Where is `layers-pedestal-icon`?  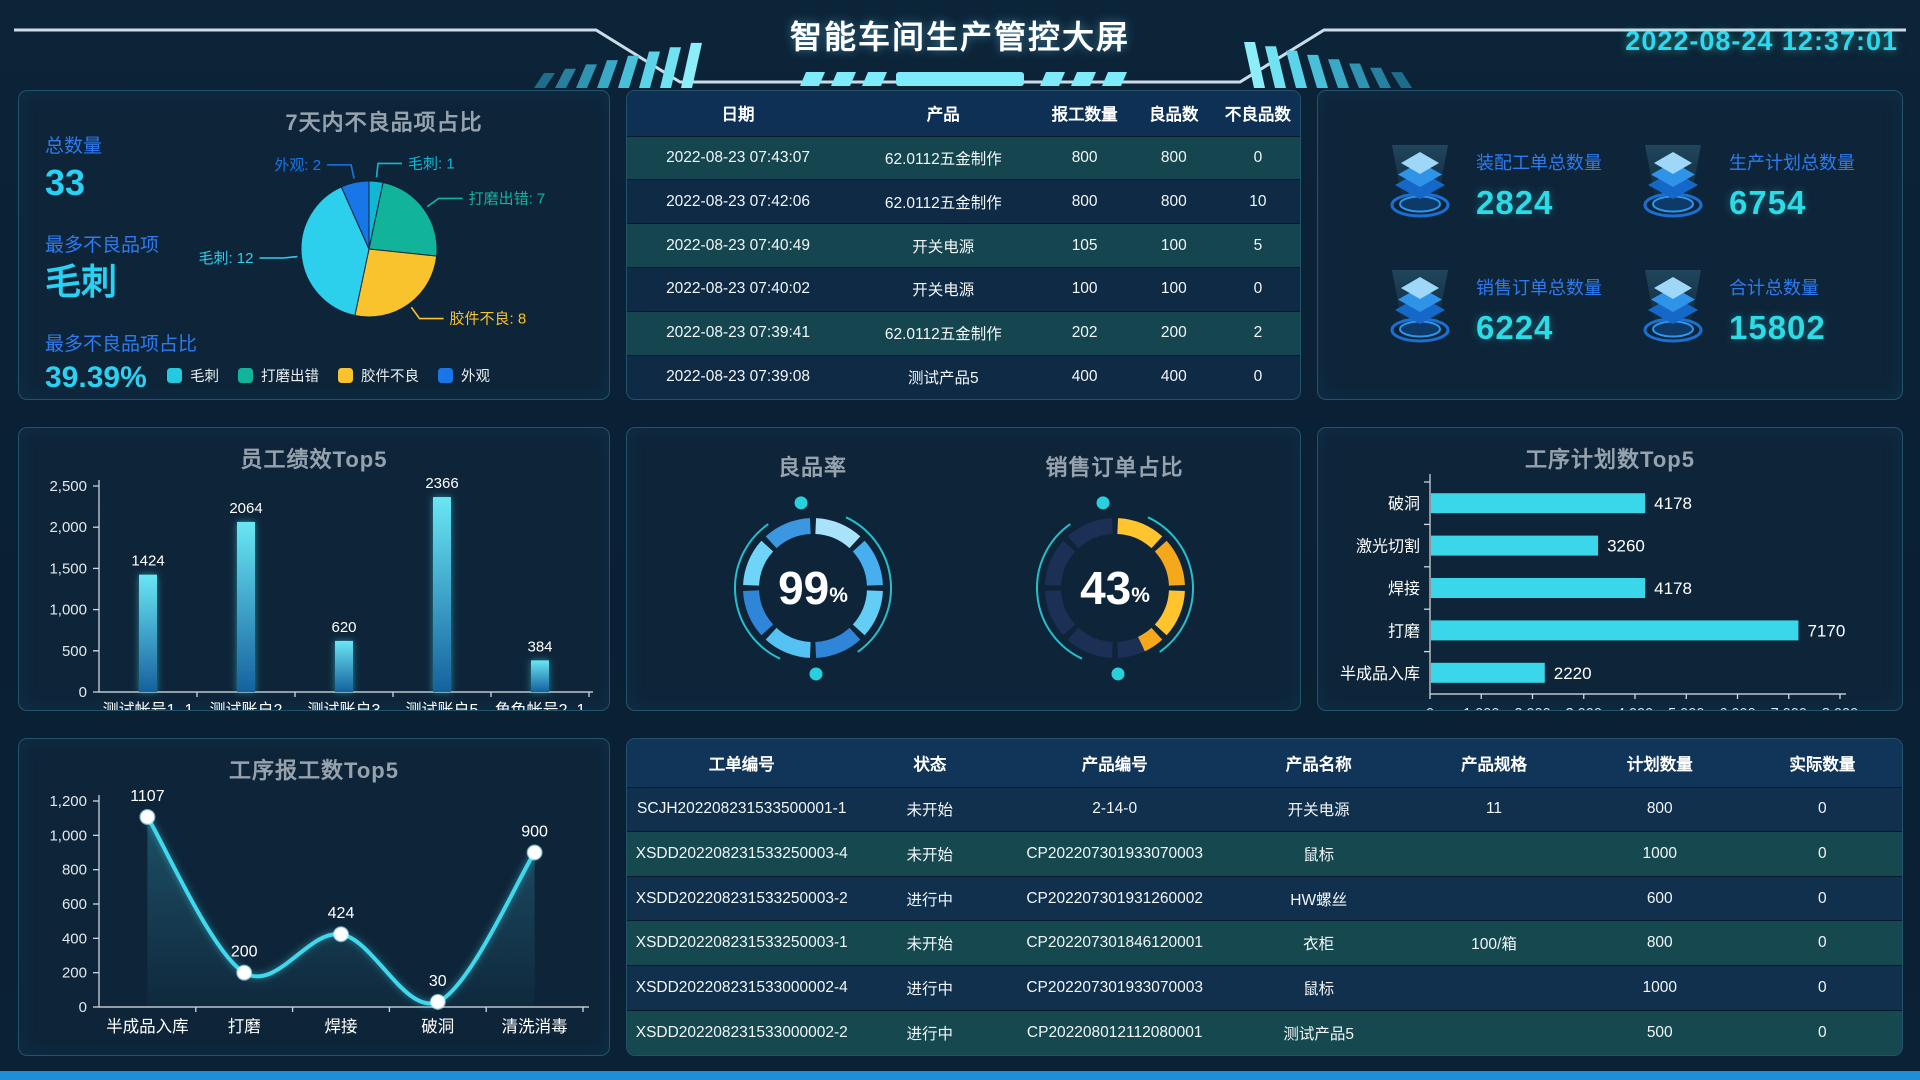 layers-pedestal-icon is located at coordinates (1673, 306).